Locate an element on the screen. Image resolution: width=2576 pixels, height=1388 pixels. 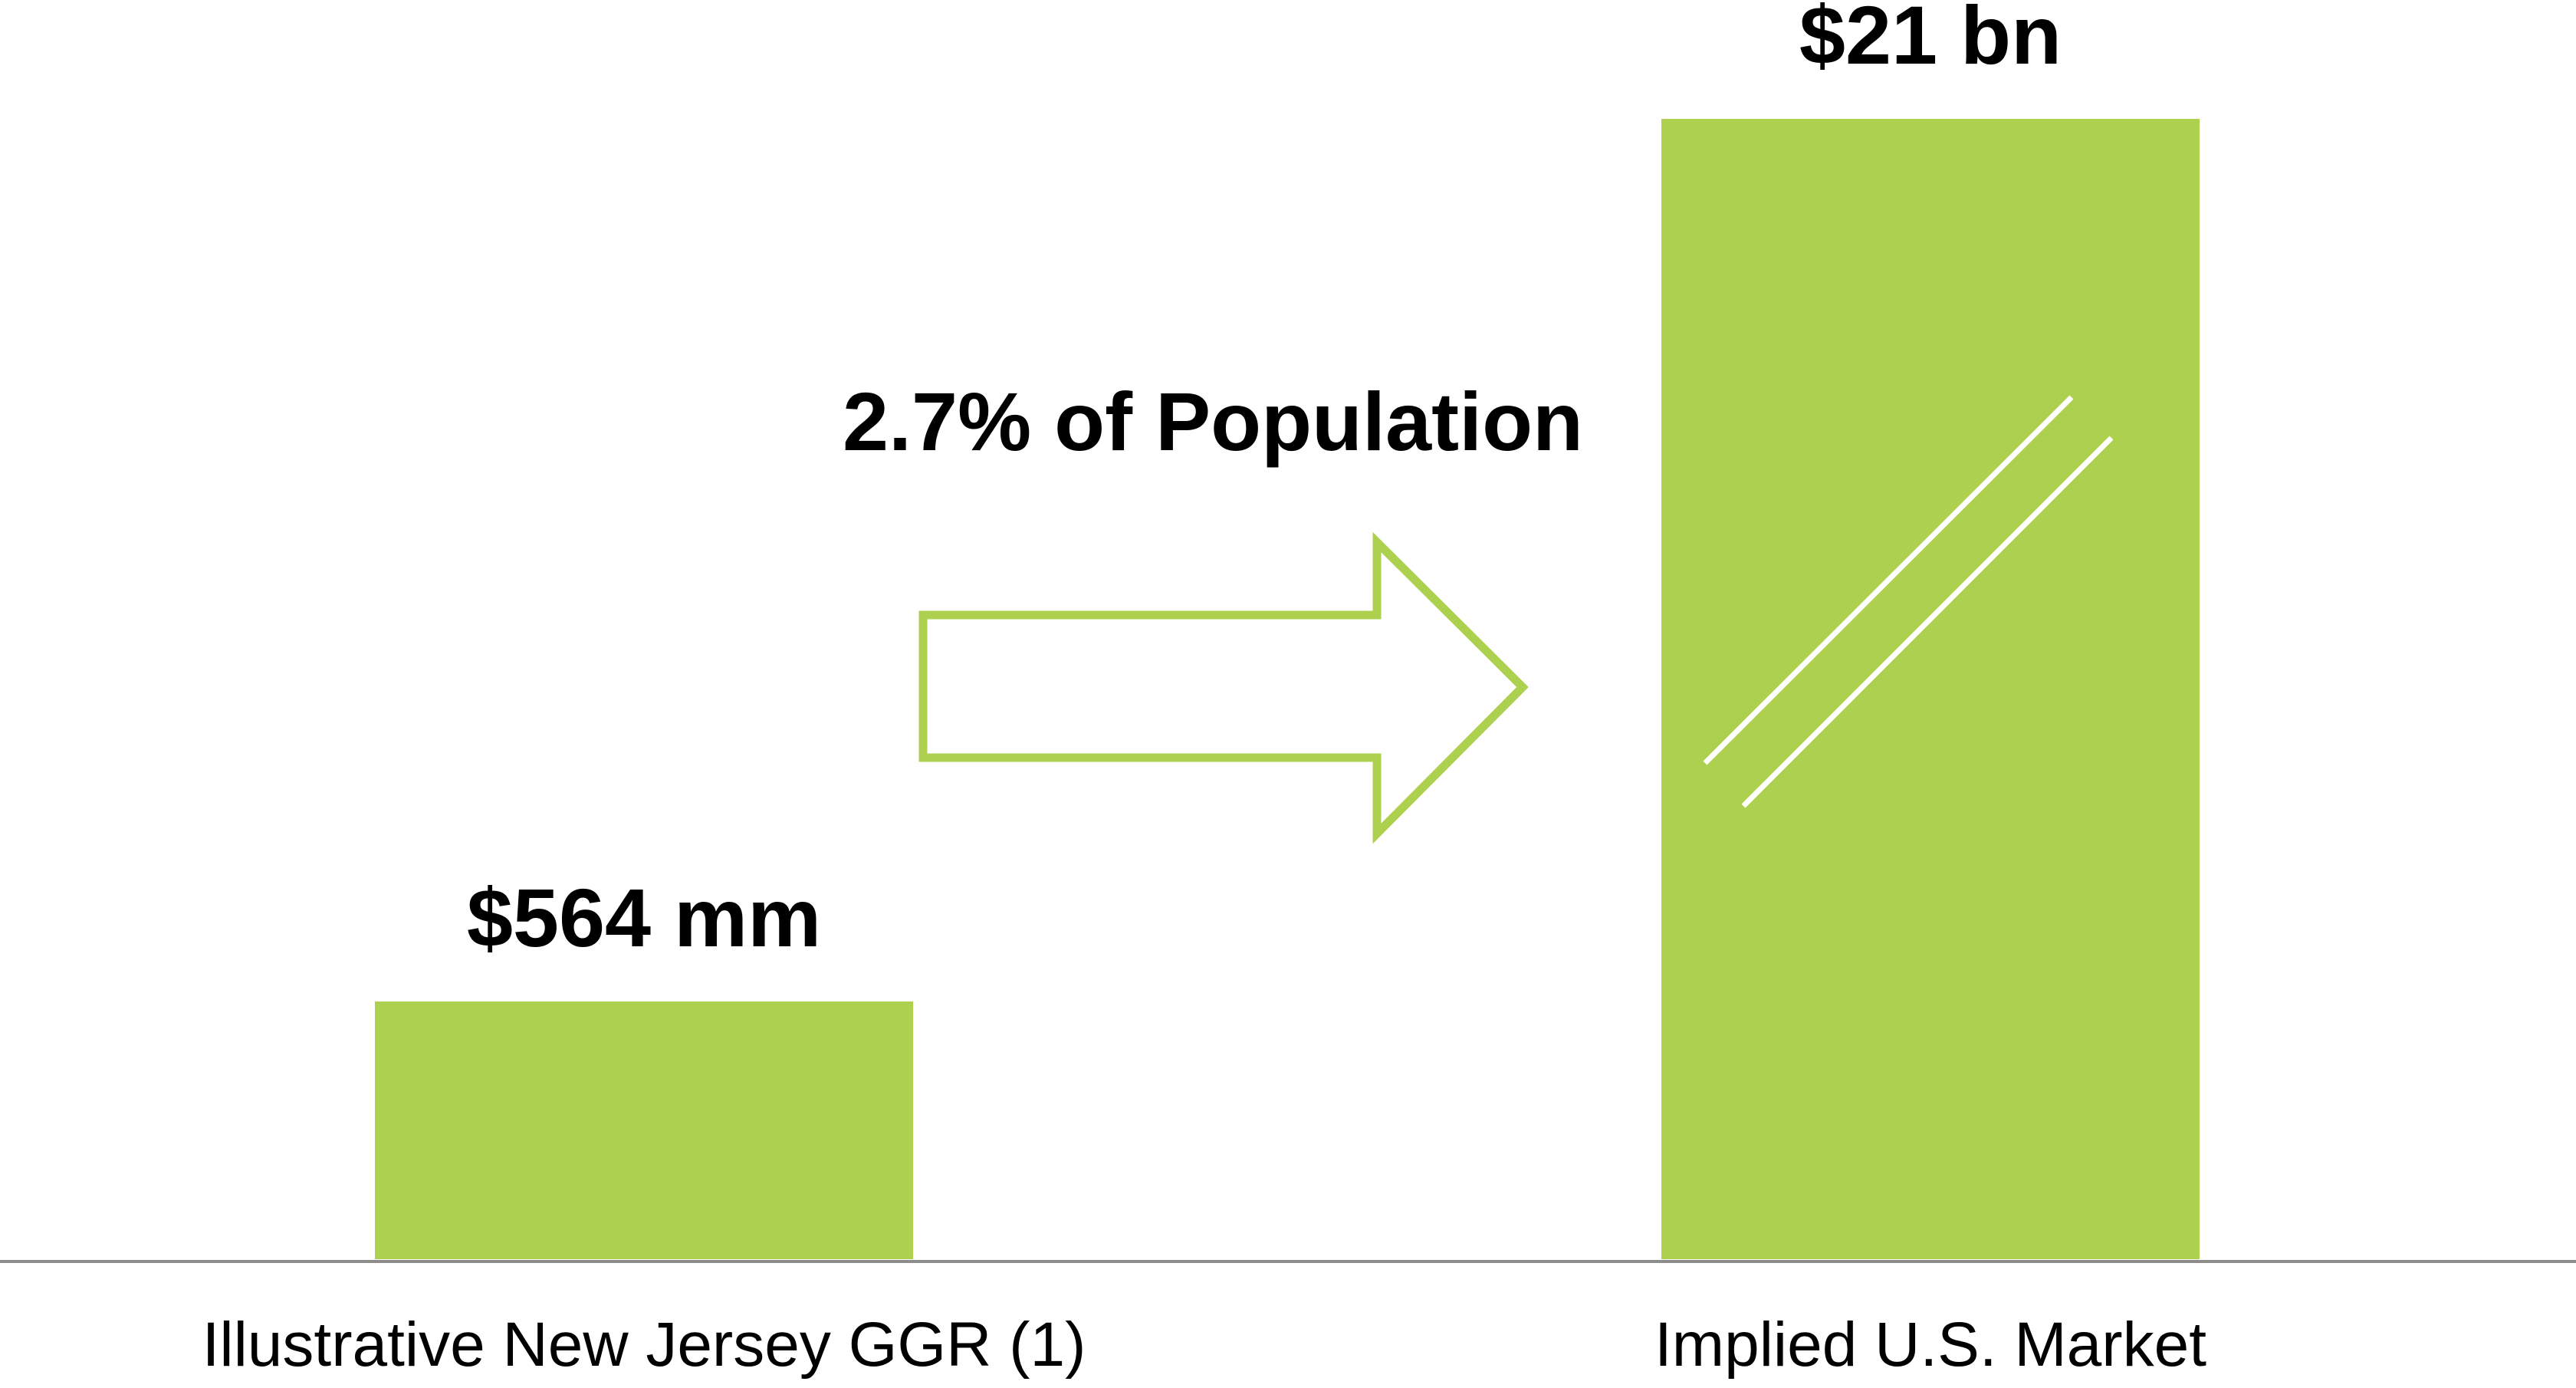
axis-break-marks is located at coordinates (1909, 601).